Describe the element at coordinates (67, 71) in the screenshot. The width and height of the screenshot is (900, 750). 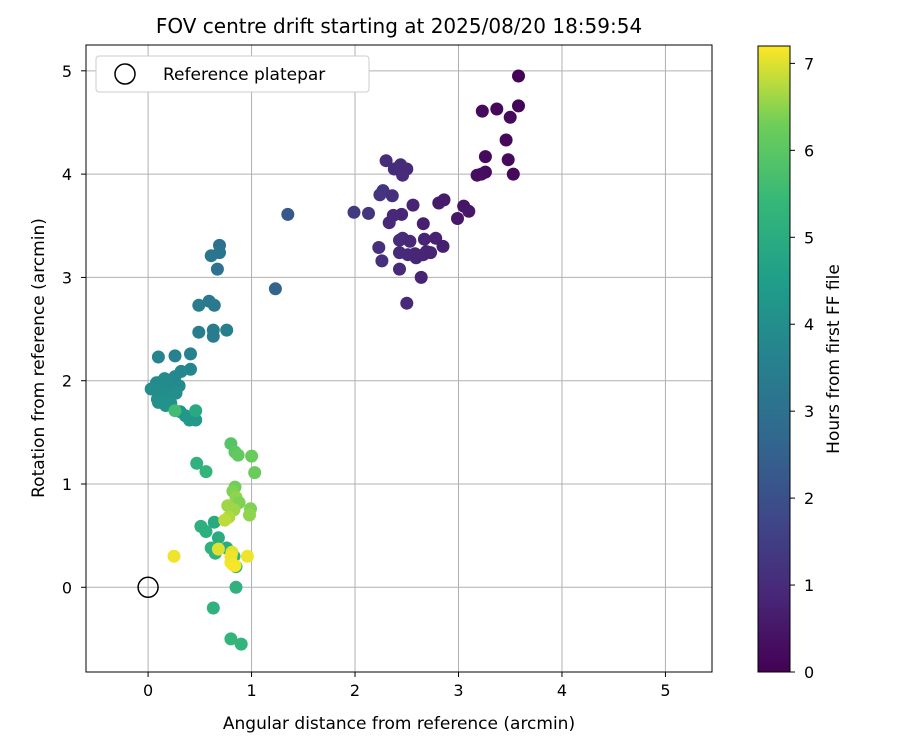
I see `y-tick-label: 5` at that location.